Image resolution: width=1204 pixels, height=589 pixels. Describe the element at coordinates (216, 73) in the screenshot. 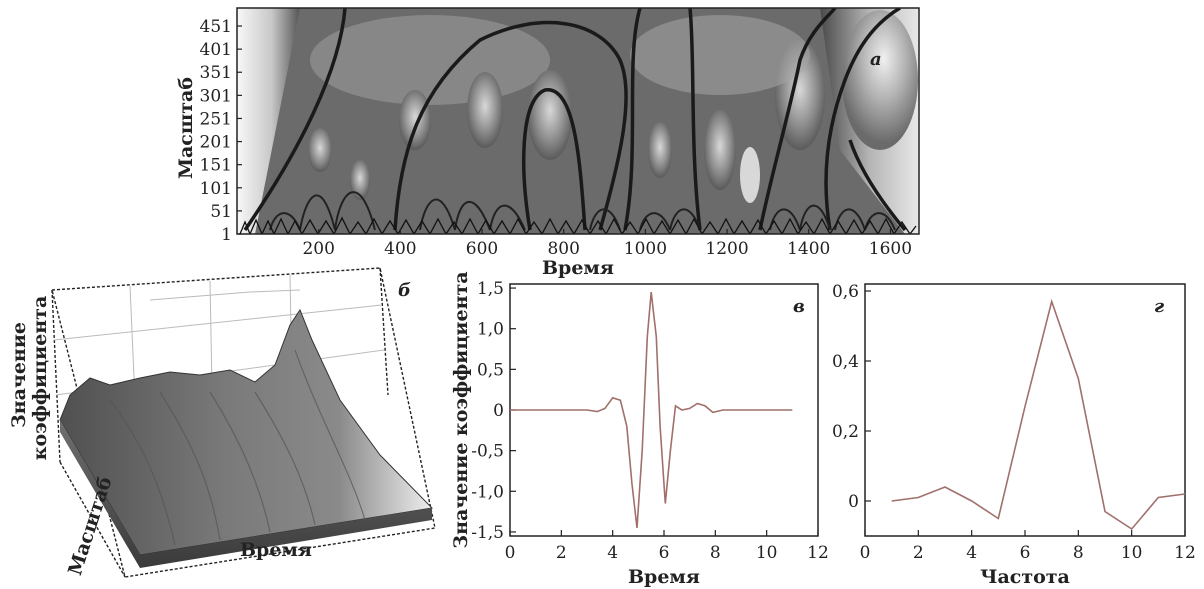

I see `scalogram-y-tick-label: 351` at that location.